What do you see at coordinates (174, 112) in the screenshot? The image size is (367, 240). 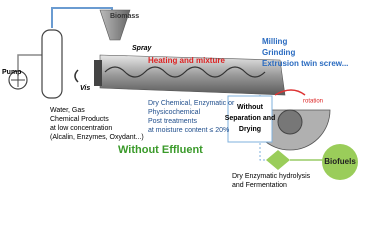 I see `treatment-label: Physicochemical` at bounding box center [174, 112].